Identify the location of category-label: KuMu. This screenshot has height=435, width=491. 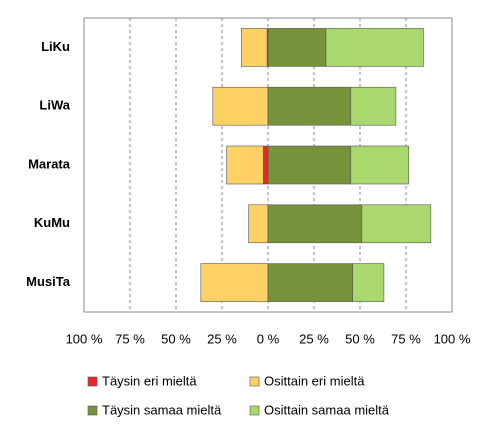
(52, 222).